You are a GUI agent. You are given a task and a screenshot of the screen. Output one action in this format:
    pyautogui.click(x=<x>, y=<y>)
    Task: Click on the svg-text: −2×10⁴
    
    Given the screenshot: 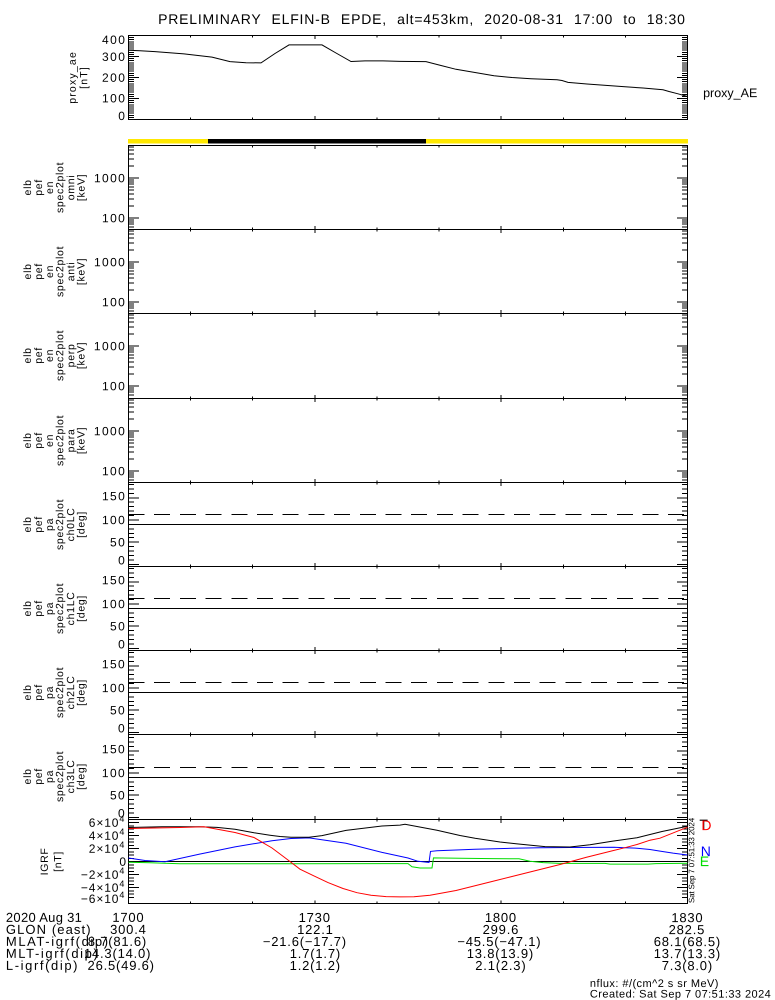 What is the action you would take?
    pyautogui.click(x=103, y=874)
    